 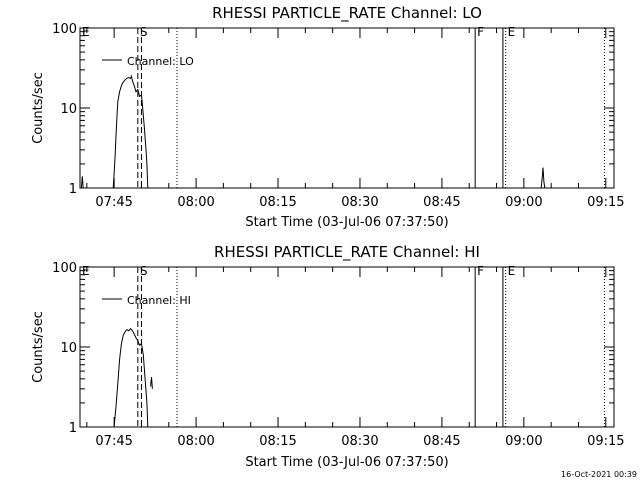 What do you see at coordinates (159, 300) in the screenshot?
I see `legend-label-hi: Channel: HI` at bounding box center [159, 300].